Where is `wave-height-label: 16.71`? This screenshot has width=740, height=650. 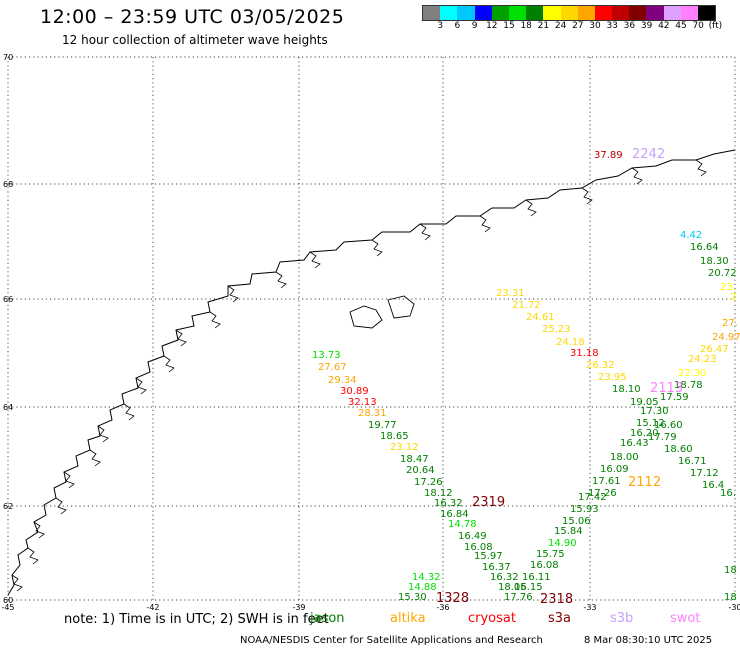 wave-height-label: 16.71 is located at coordinates (692, 461).